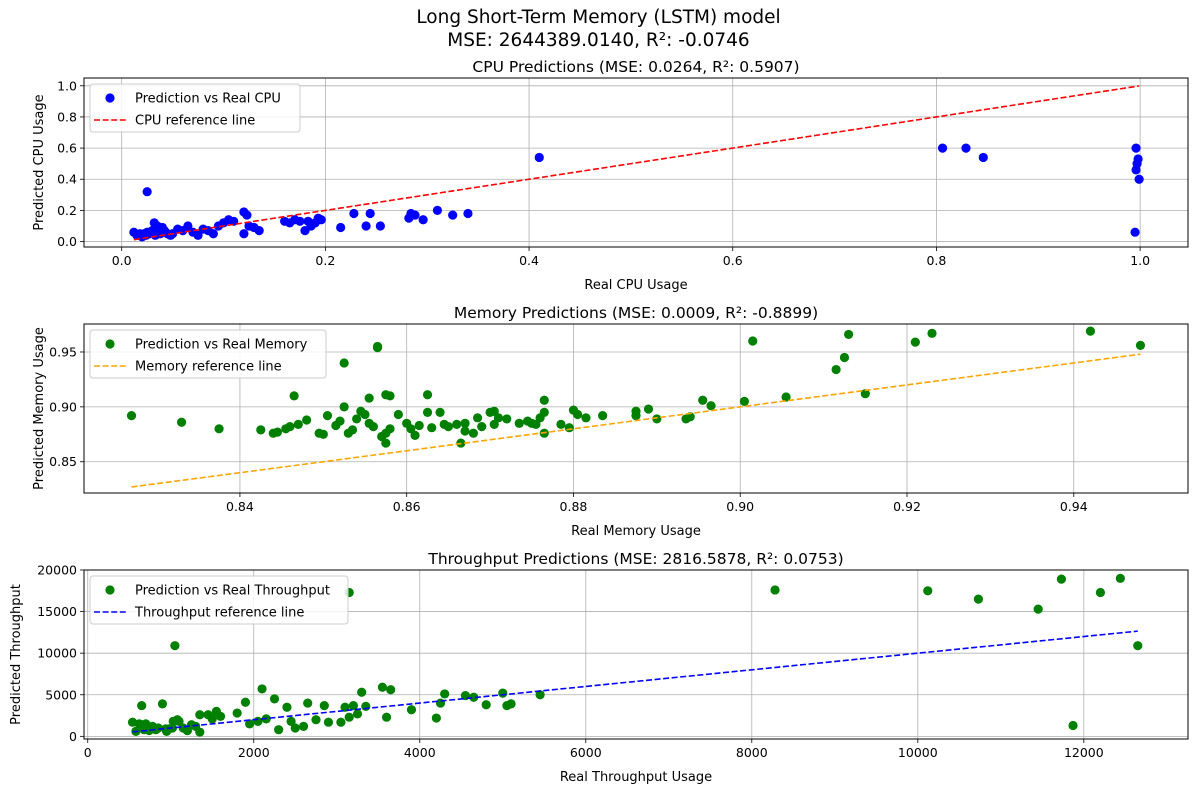 Image resolution: width=1197 pixels, height=792 pixels. What do you see at coordinates (57, 611) in the screenshot?
I see `throughput-ytick-label: 15000` at bounding box center [57, 611].